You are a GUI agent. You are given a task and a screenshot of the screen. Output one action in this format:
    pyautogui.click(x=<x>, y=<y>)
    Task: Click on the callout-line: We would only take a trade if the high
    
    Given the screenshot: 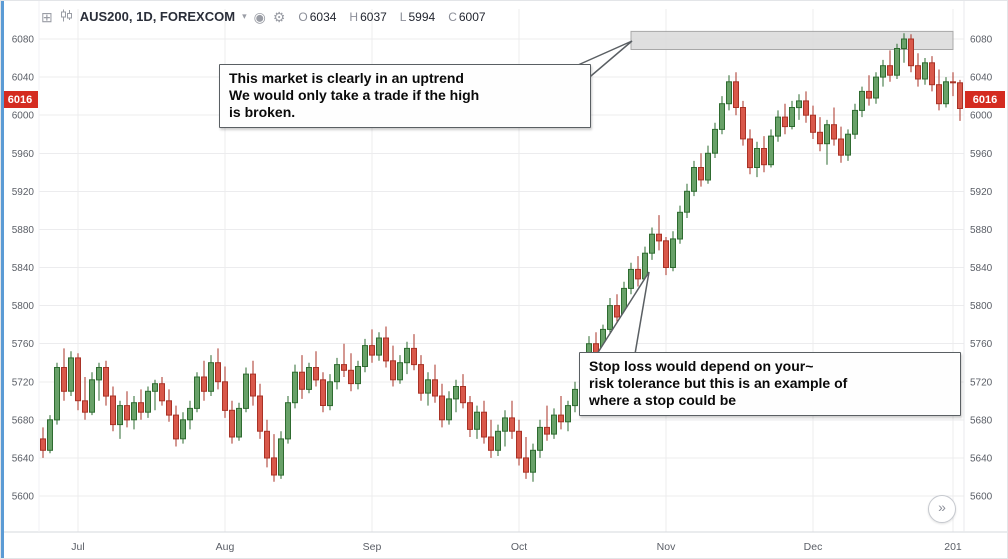 What is the action you would take?
    pyautogui.click(x=354, y=94)
    